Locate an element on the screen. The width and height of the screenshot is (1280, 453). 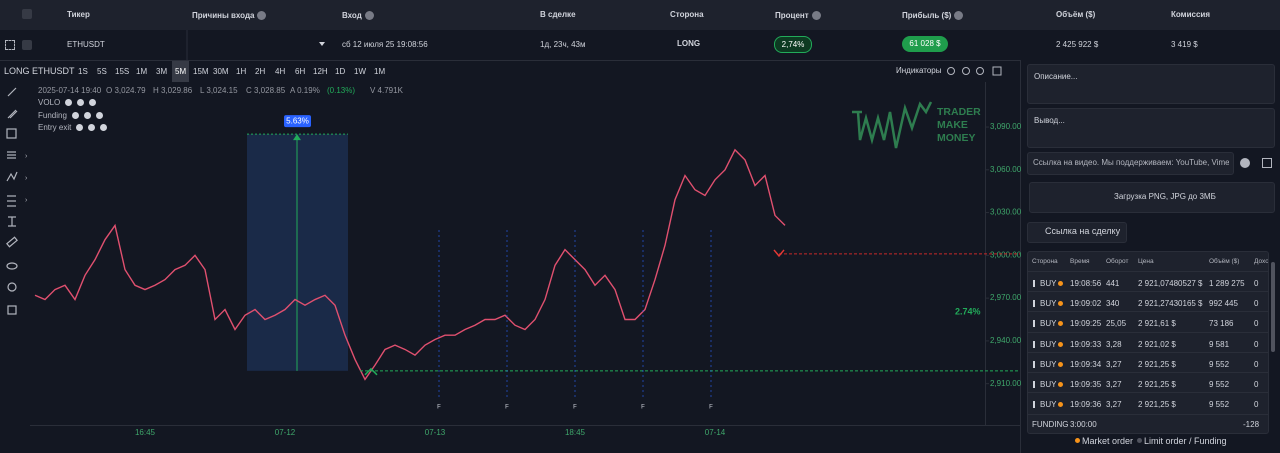
ohlc-value: O 3,024.79 is located at coordinates (126, 90).